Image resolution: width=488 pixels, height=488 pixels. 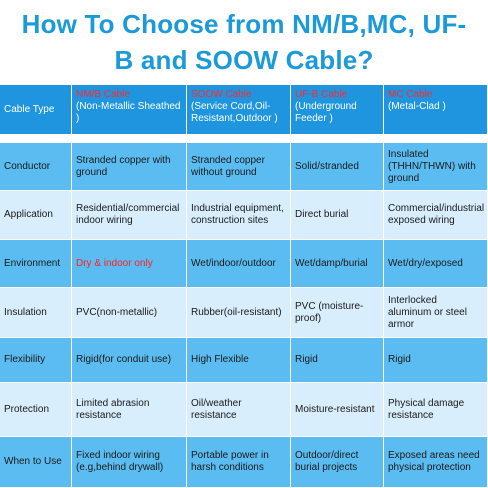 I want to click on table-cell: Residential/commercial indoor wiring, so click(x=129, y=215).